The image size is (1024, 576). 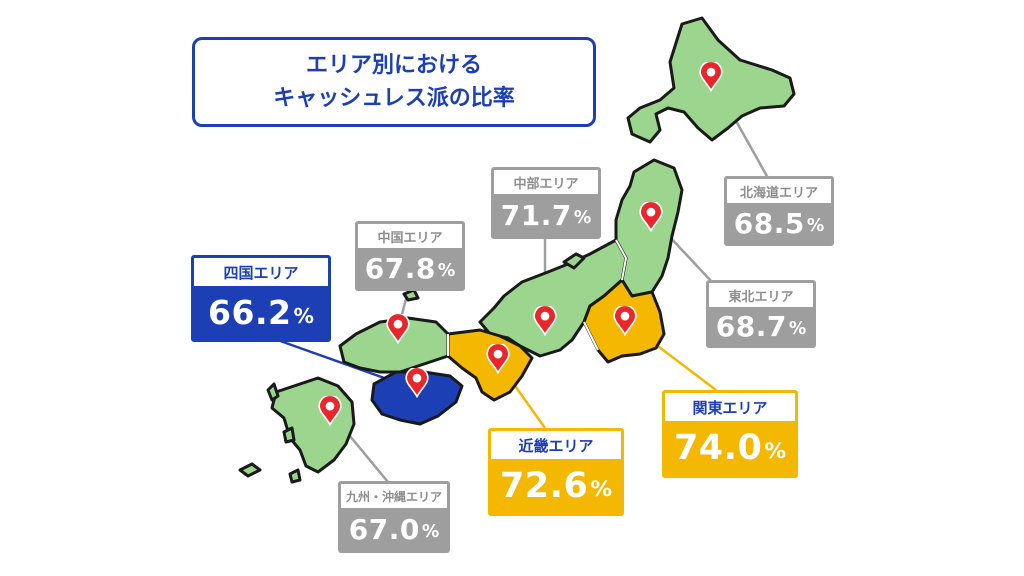 I want to click on oki-island, so click(x=411, y=295).